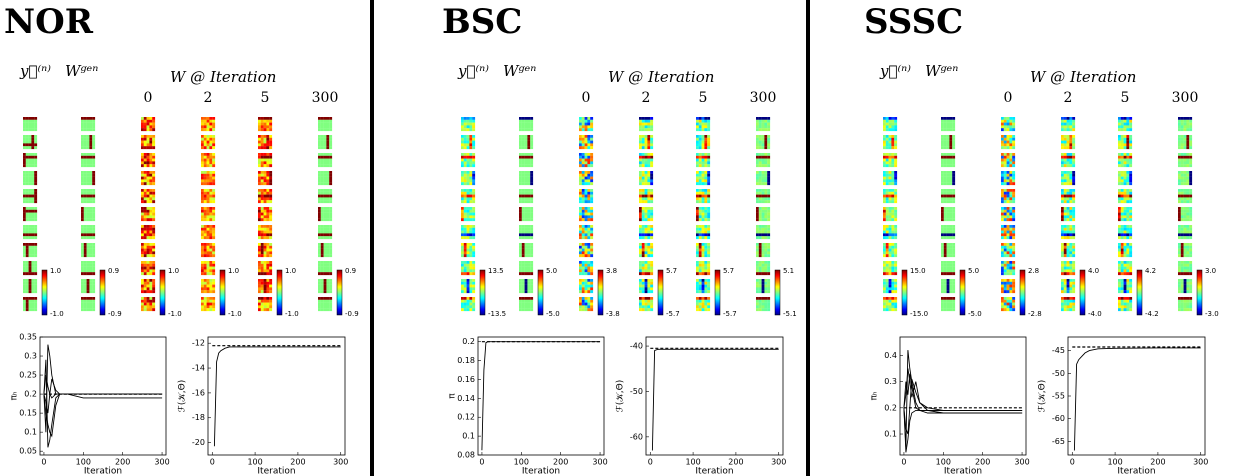 Image resolution: width=1238 pixels, height=476 pixels. I want to click on column-header: W @ Iteration, so click(661, 77).